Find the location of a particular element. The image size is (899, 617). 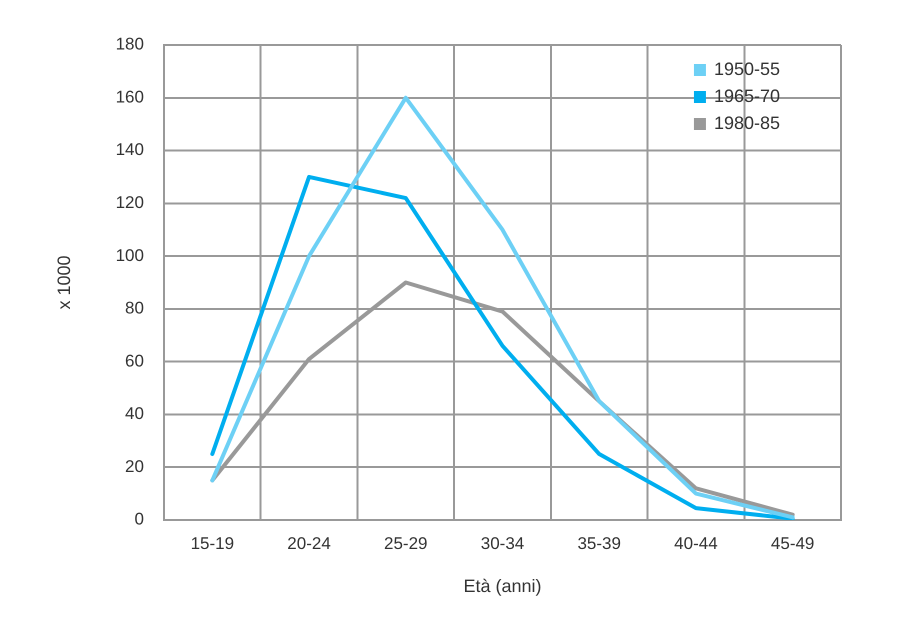

y-tick-label: 40 is located at coordinates (134, 414).